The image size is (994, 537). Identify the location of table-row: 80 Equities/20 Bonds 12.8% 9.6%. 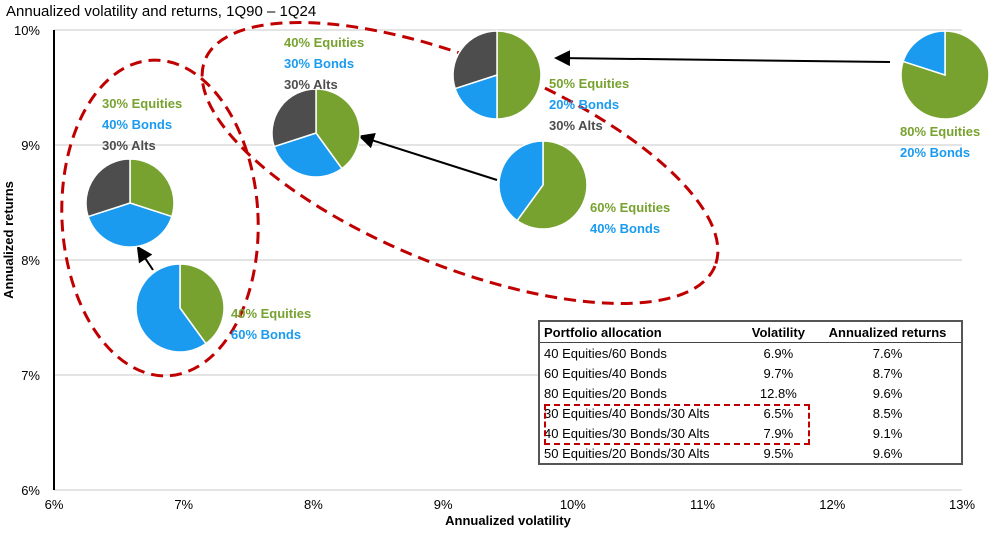
(750, 393).